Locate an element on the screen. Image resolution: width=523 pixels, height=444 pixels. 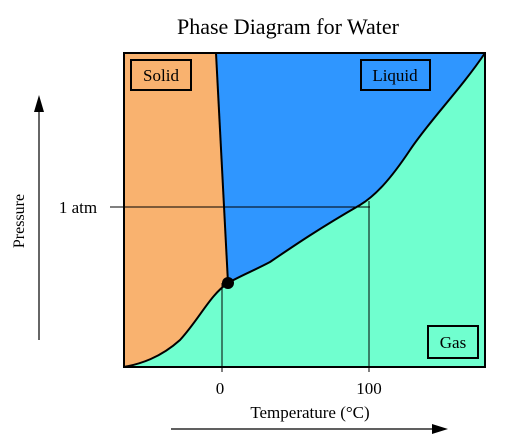
solid-label: Solid is located at coordinates (161, 75).